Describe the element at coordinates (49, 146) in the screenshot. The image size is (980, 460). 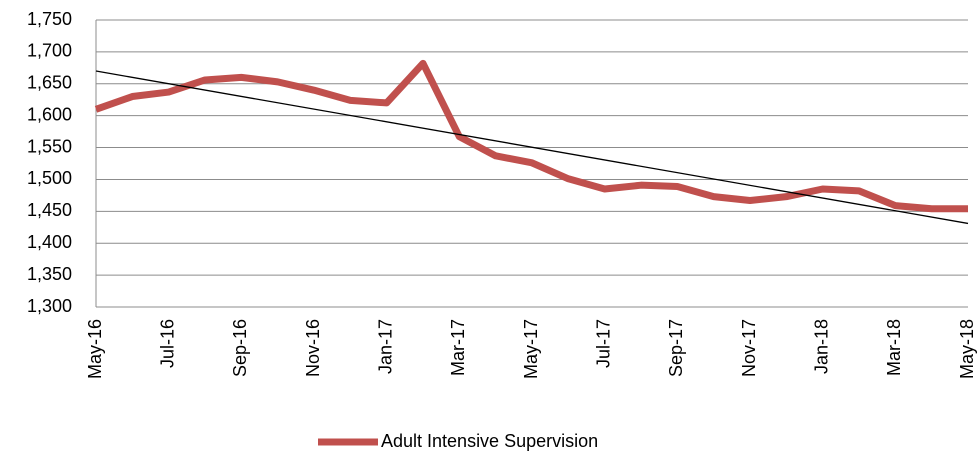
I see `y-tick-label: 1,550` at that location.